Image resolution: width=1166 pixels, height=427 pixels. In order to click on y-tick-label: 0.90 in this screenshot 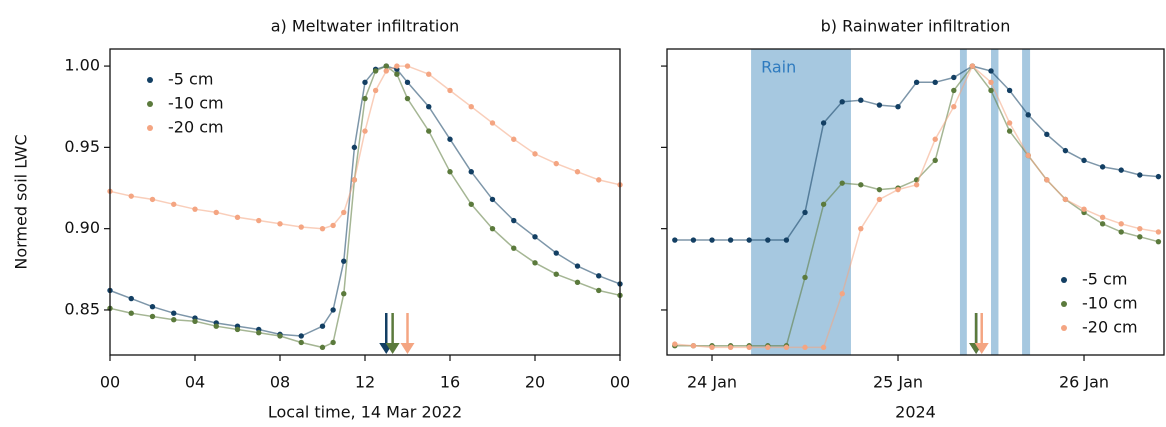, I will do `click(82, 227)`.